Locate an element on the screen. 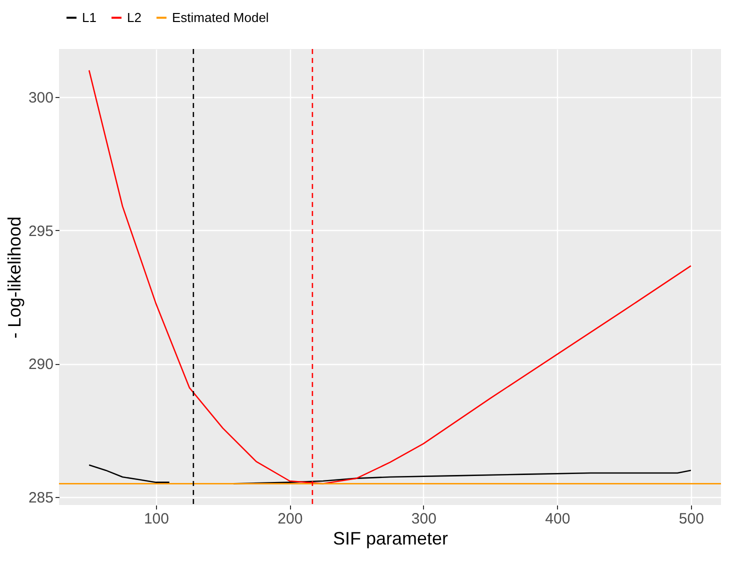  legend-label: L2 is located at coordinates (134, 17).